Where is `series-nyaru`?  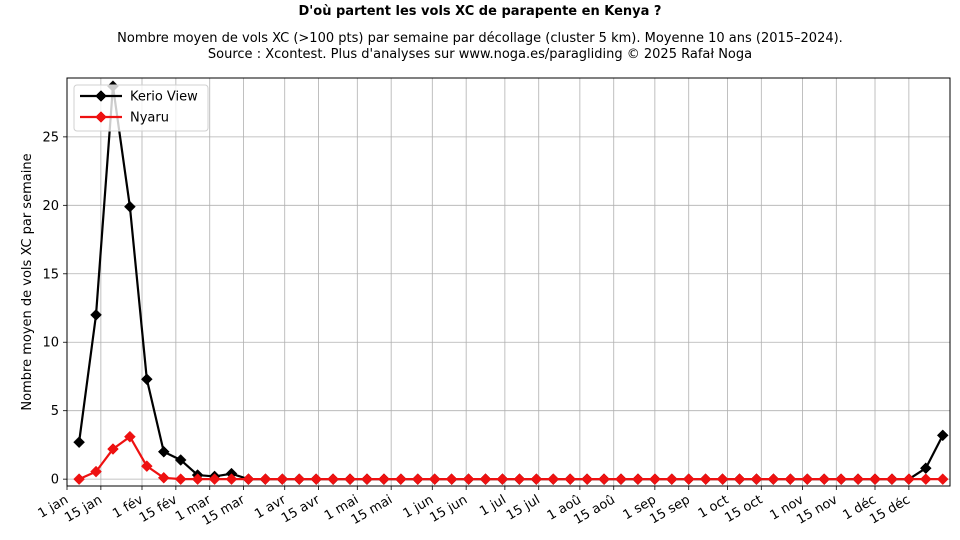 series-nyaru is located at coordinates (511, 458).